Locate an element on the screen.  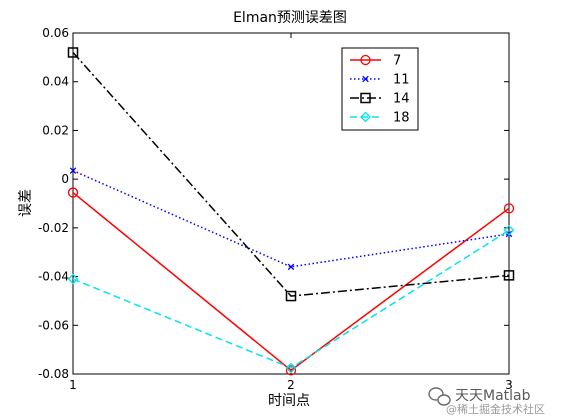
y-tick-label: 0 is located at coordinates (65, 179).